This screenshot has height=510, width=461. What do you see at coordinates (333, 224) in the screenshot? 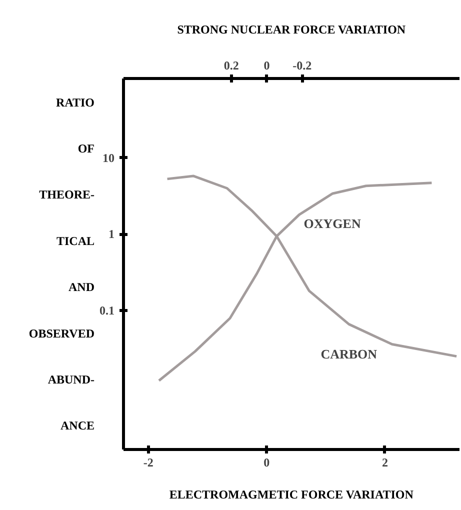
I see `series-label: OXYGEN` at bounding box center [333, 224].